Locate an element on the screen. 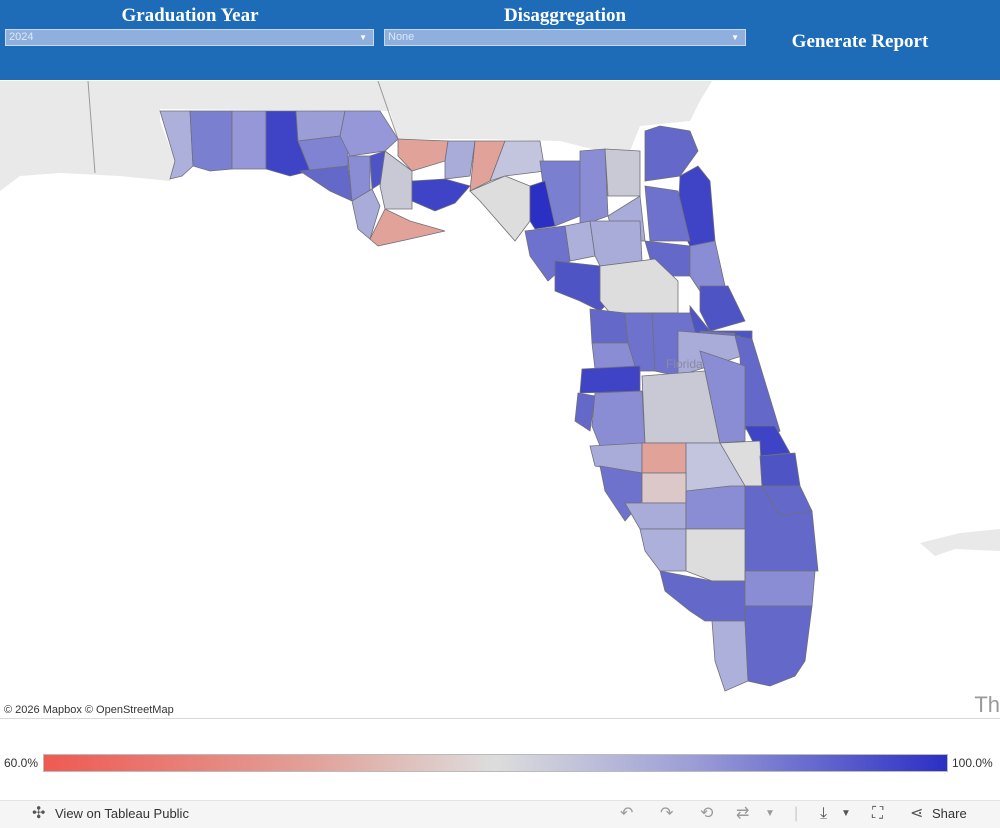 The width and height of the screenshot is (1000, 828). disaggregation-title: Disaggregation is located at coordinates (565, 15).